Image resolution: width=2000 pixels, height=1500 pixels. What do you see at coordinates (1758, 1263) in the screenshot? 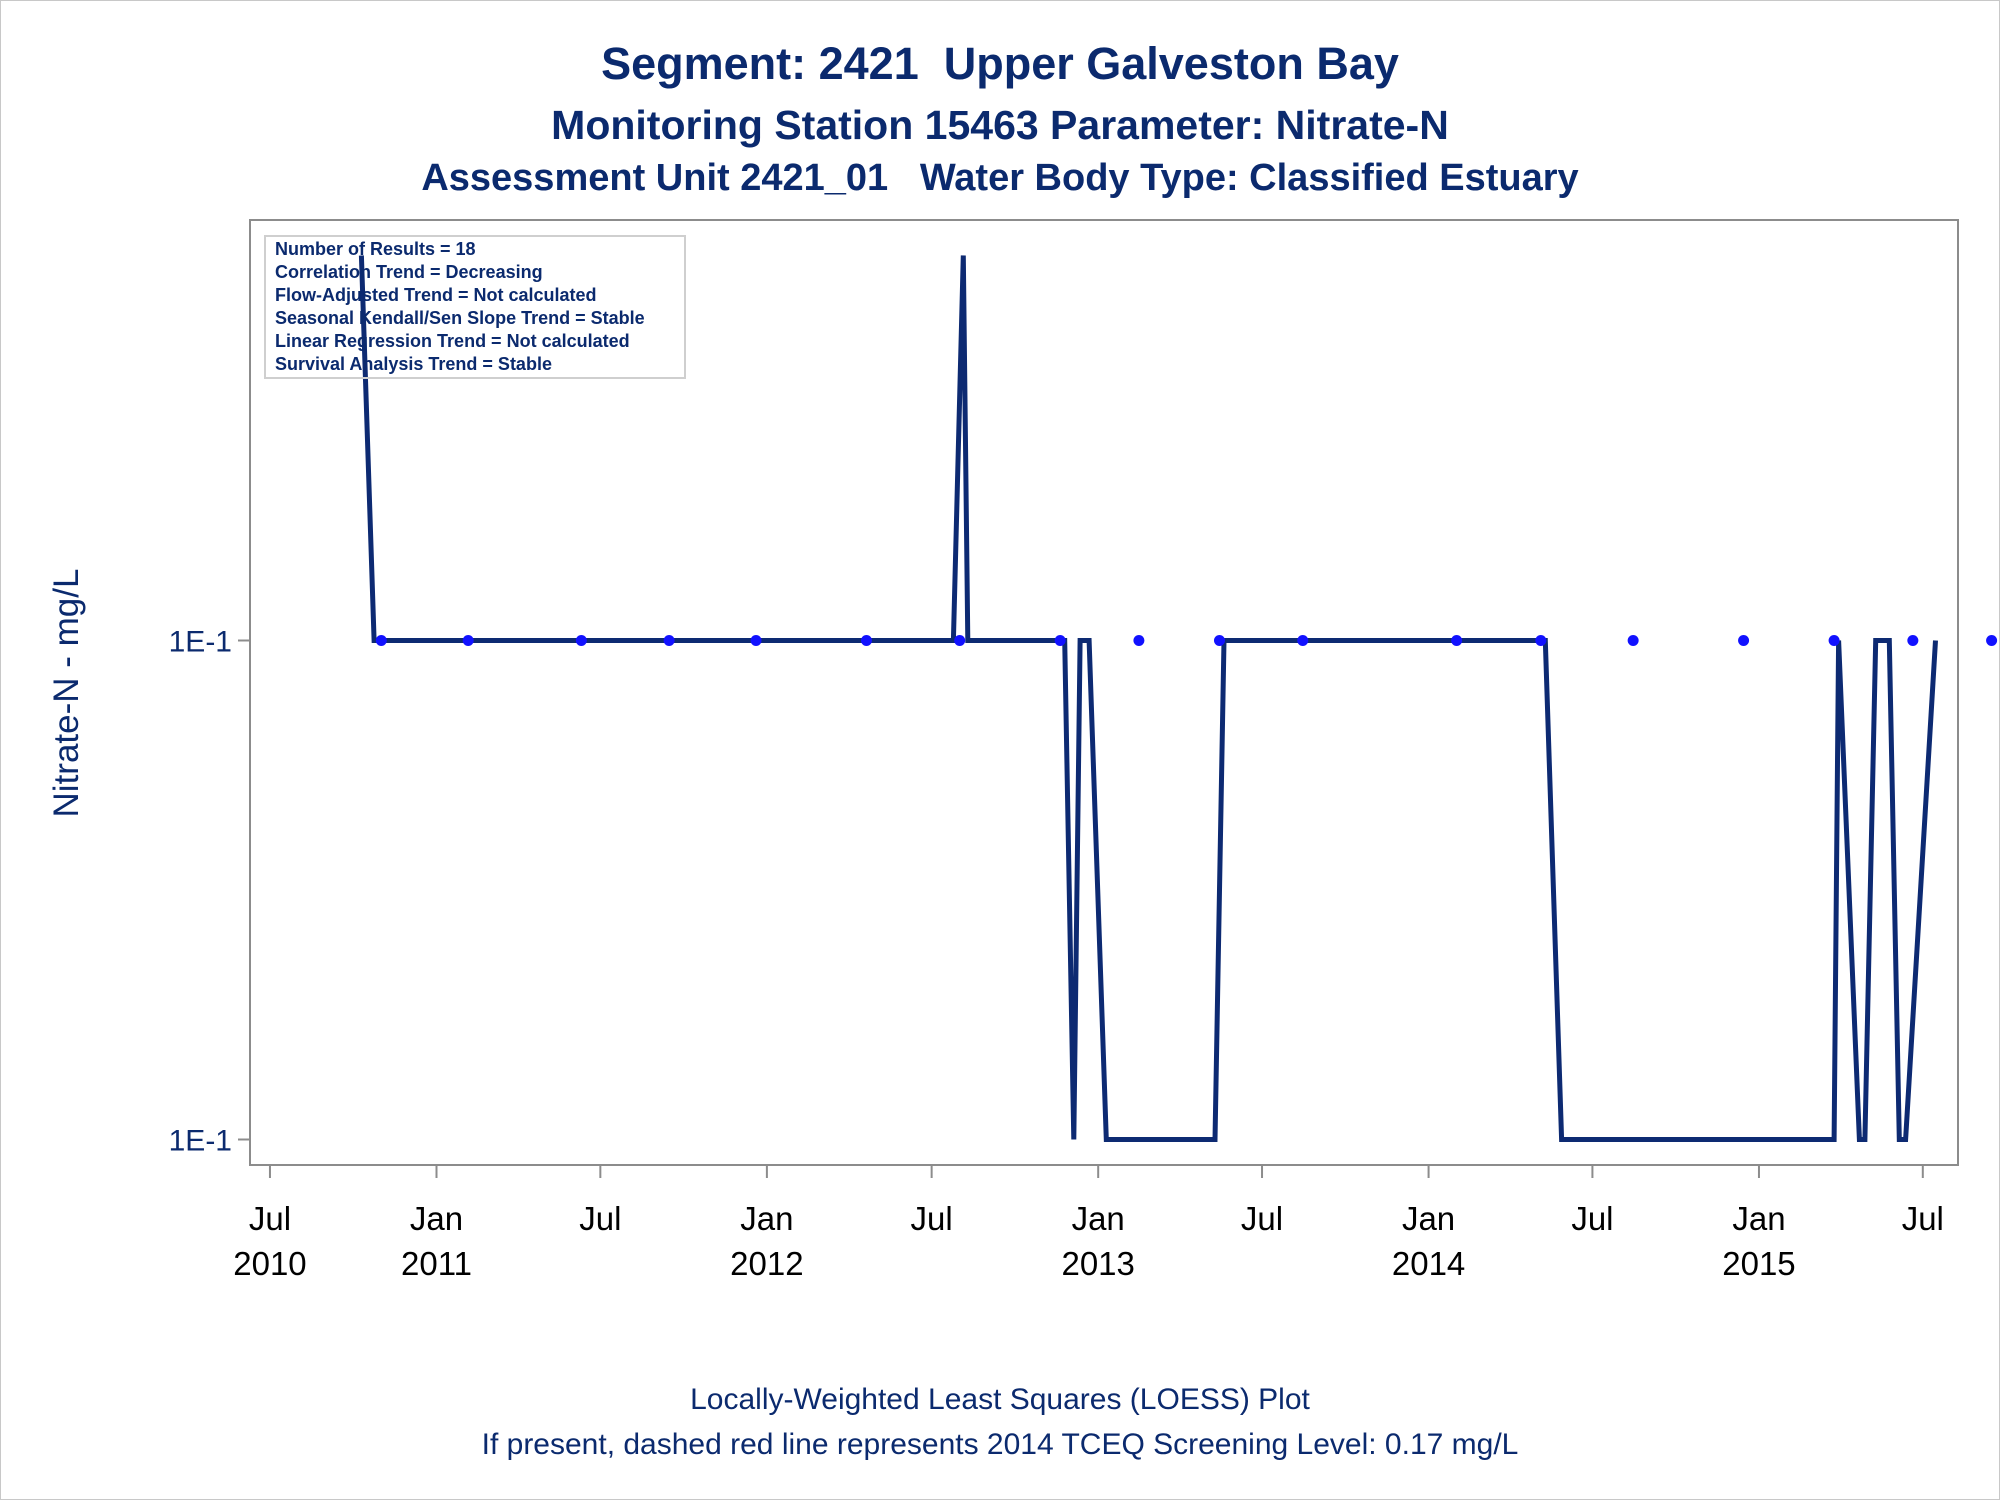
I see `x-tick-year-label: 2015` at bounding box center [1758, 1263].